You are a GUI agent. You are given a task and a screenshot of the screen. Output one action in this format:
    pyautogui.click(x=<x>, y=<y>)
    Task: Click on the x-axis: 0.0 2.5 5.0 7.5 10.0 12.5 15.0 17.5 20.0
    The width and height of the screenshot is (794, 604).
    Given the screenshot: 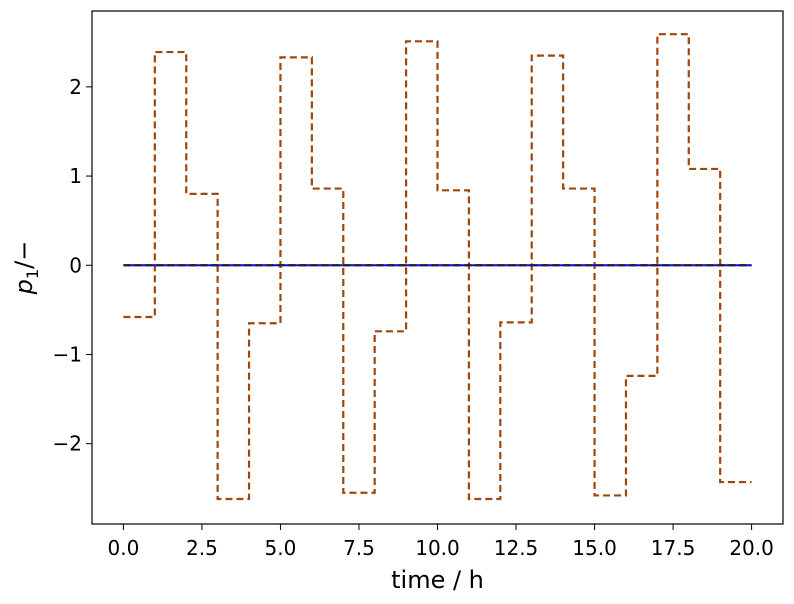 What is the action you would take?
    pyautogui.click(x=441, y=542)
    